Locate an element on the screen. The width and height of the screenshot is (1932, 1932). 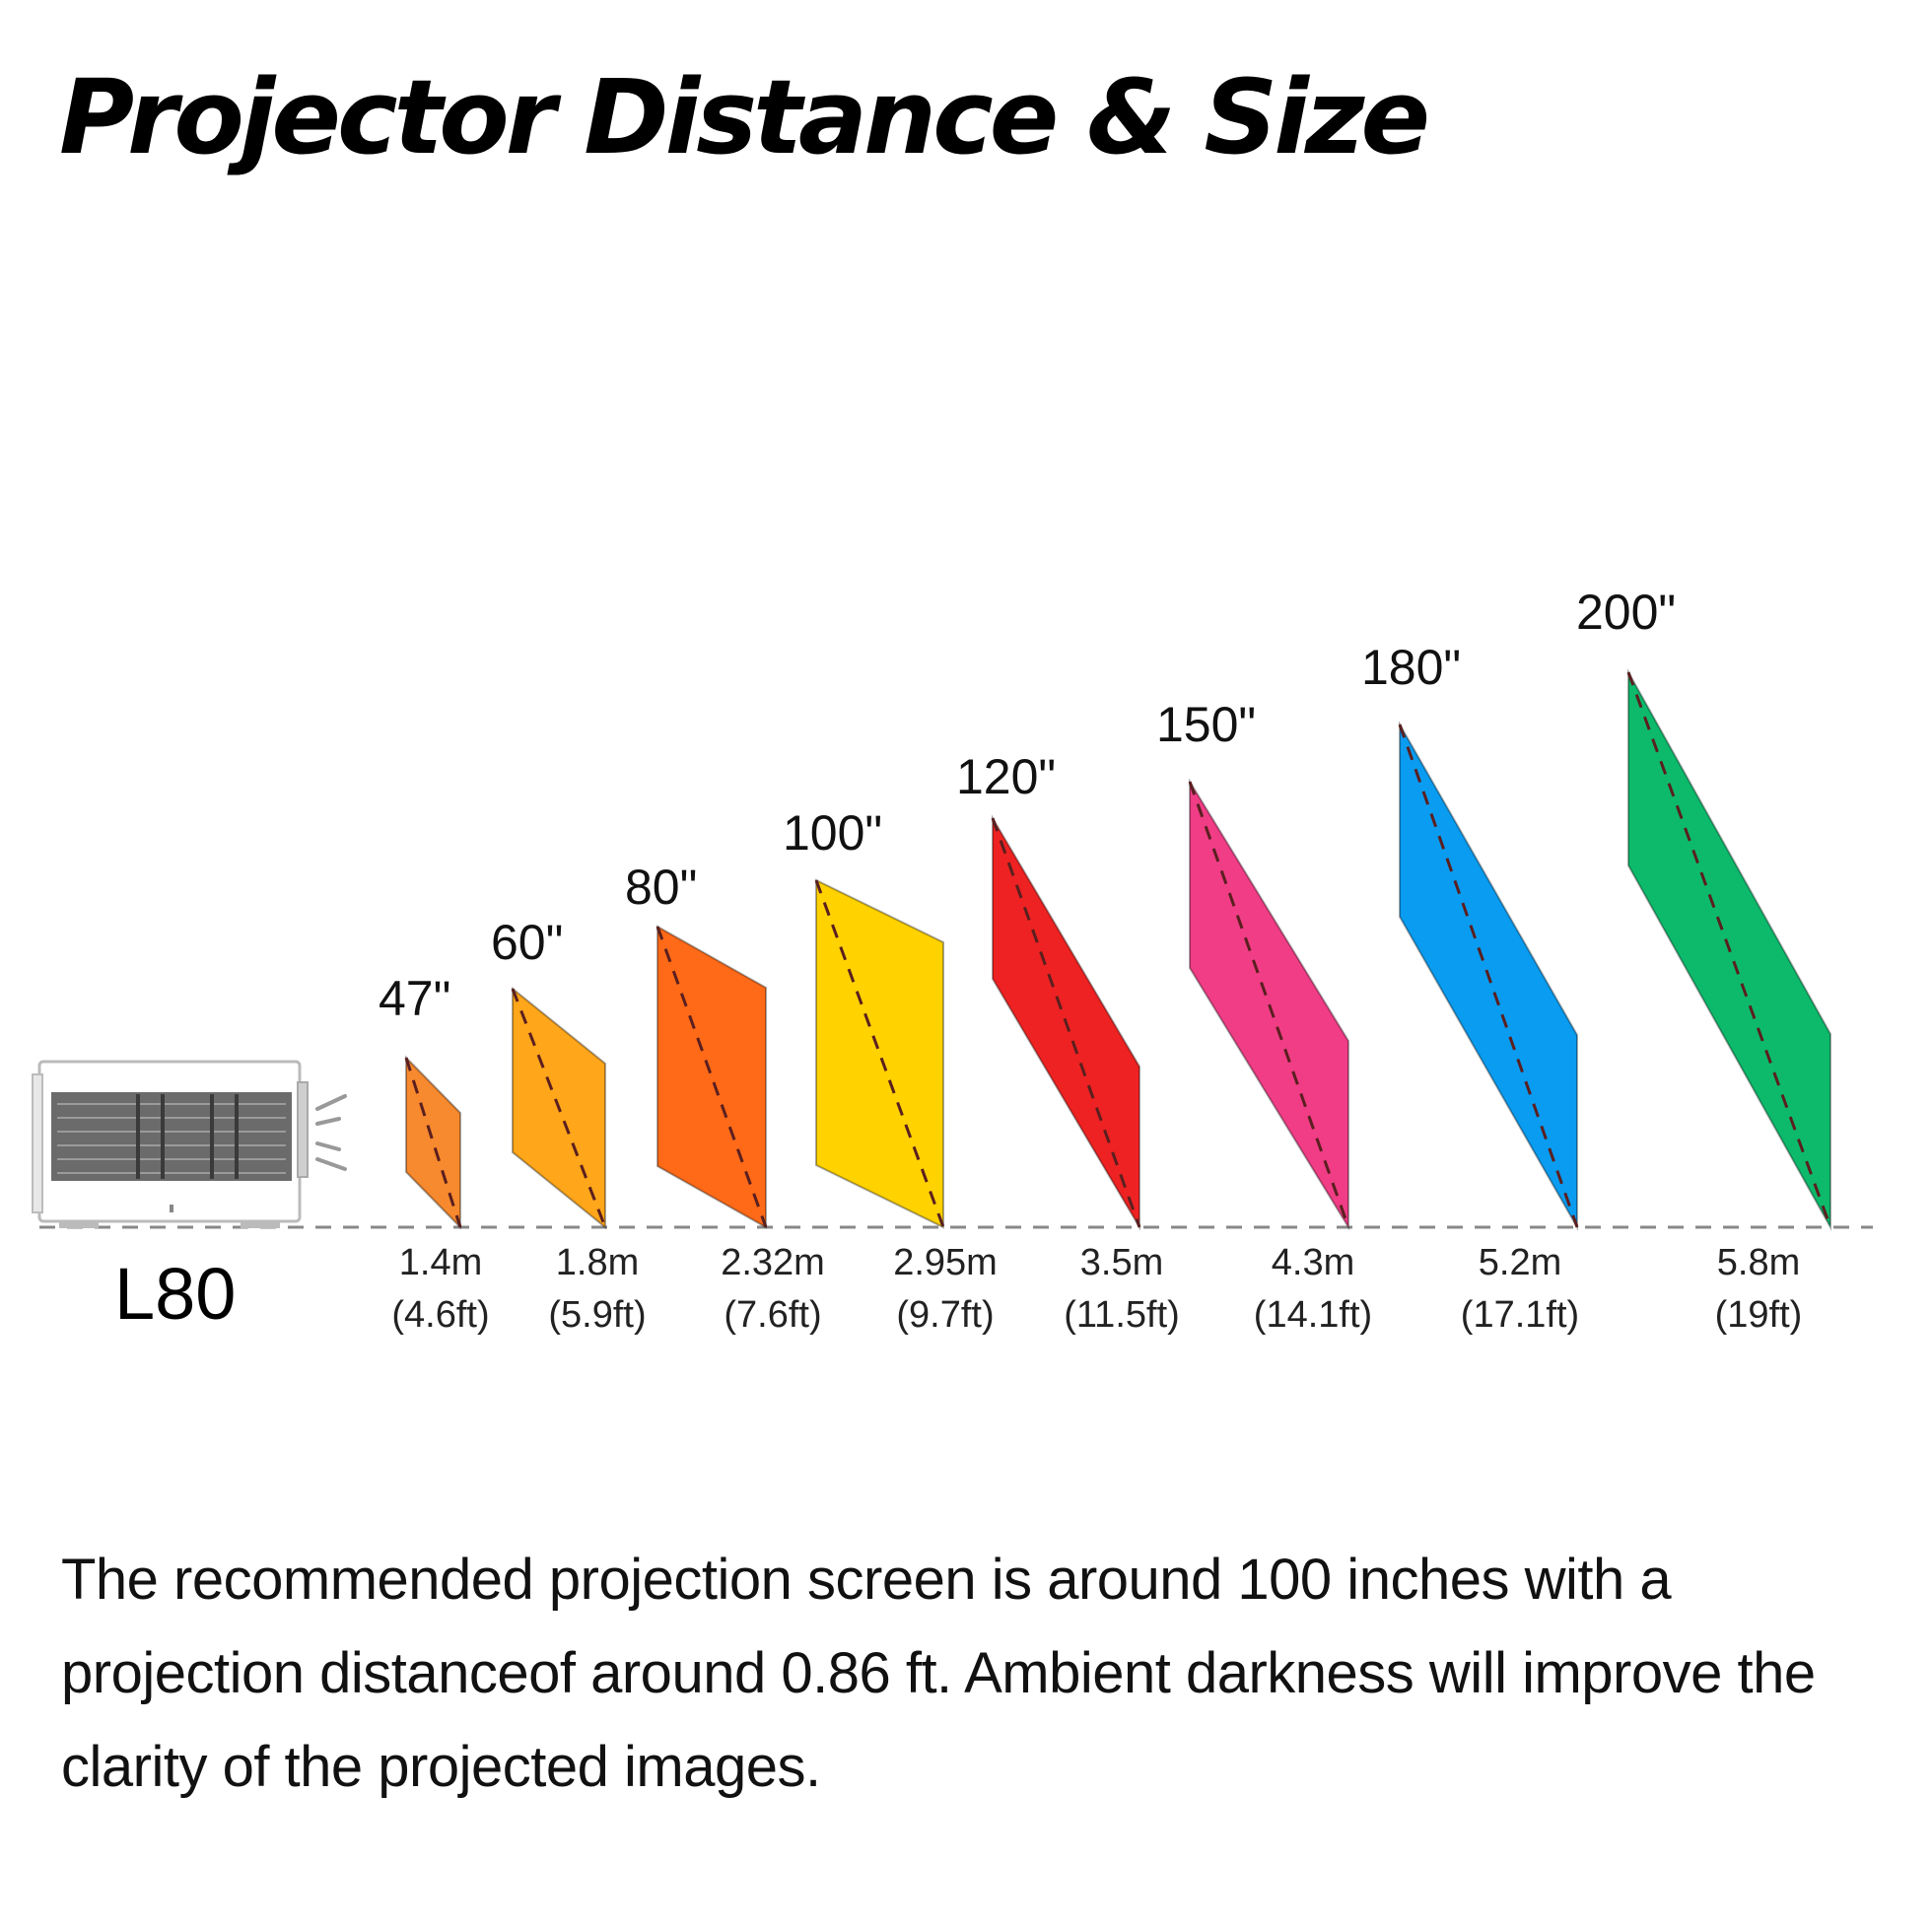
screen-size-label: 120" is located at coordinates (1006, 777).